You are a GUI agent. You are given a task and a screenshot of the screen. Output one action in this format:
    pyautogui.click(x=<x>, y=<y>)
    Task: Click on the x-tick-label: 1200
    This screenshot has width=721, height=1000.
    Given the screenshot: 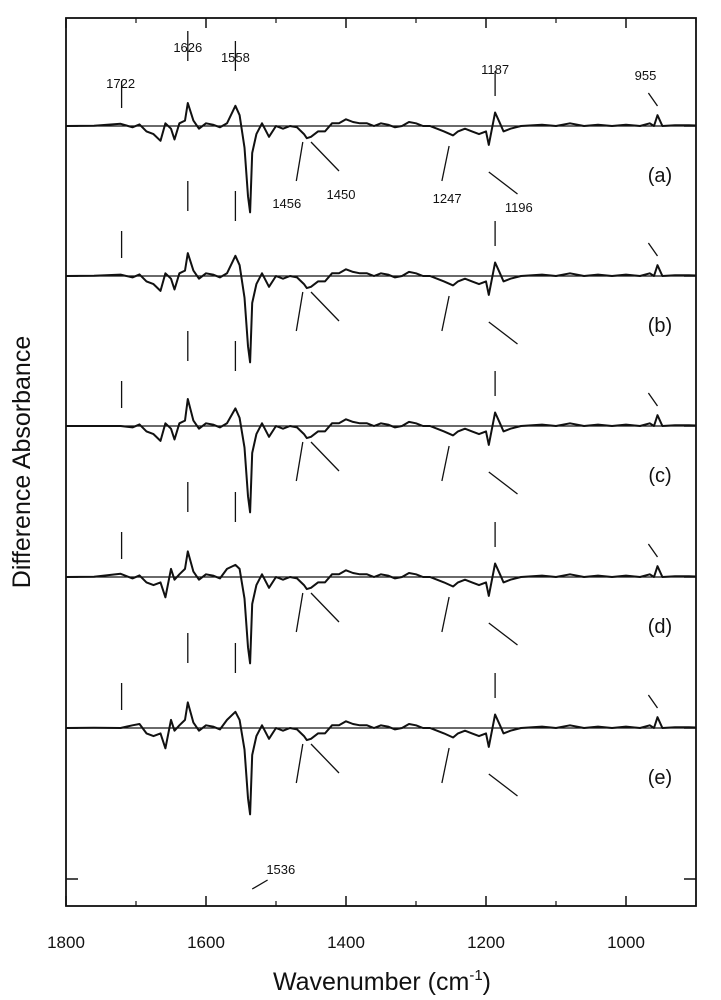 What is the action you would take?
    pyautogui.click(x=486, y=942)
    